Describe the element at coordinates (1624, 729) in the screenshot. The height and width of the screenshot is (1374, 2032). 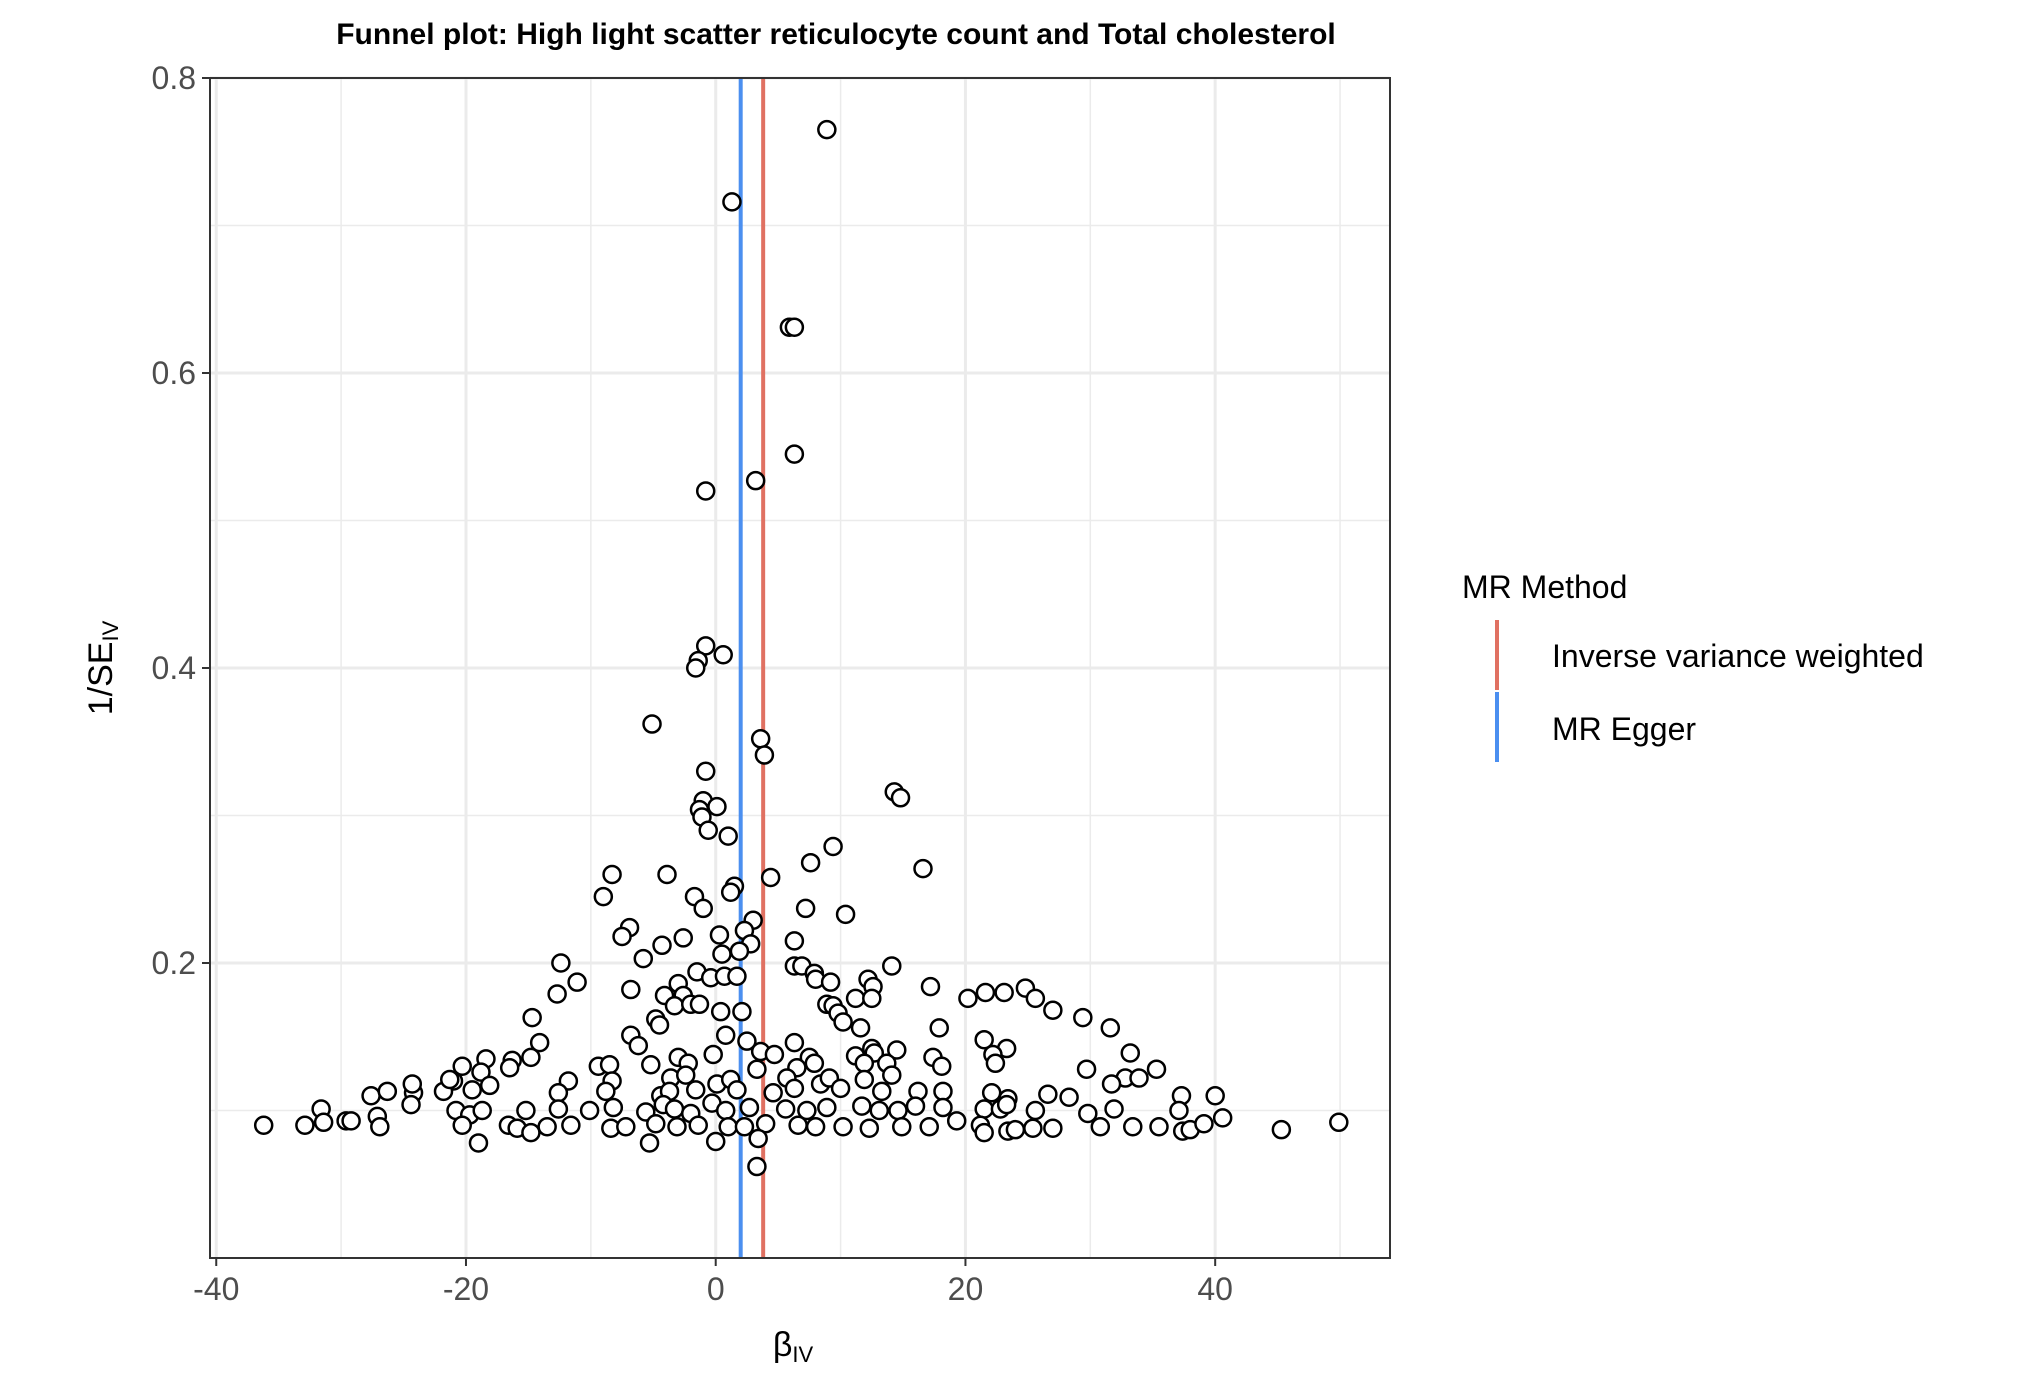
I see `legend-label-mr-egger: MR Egger` at that location.